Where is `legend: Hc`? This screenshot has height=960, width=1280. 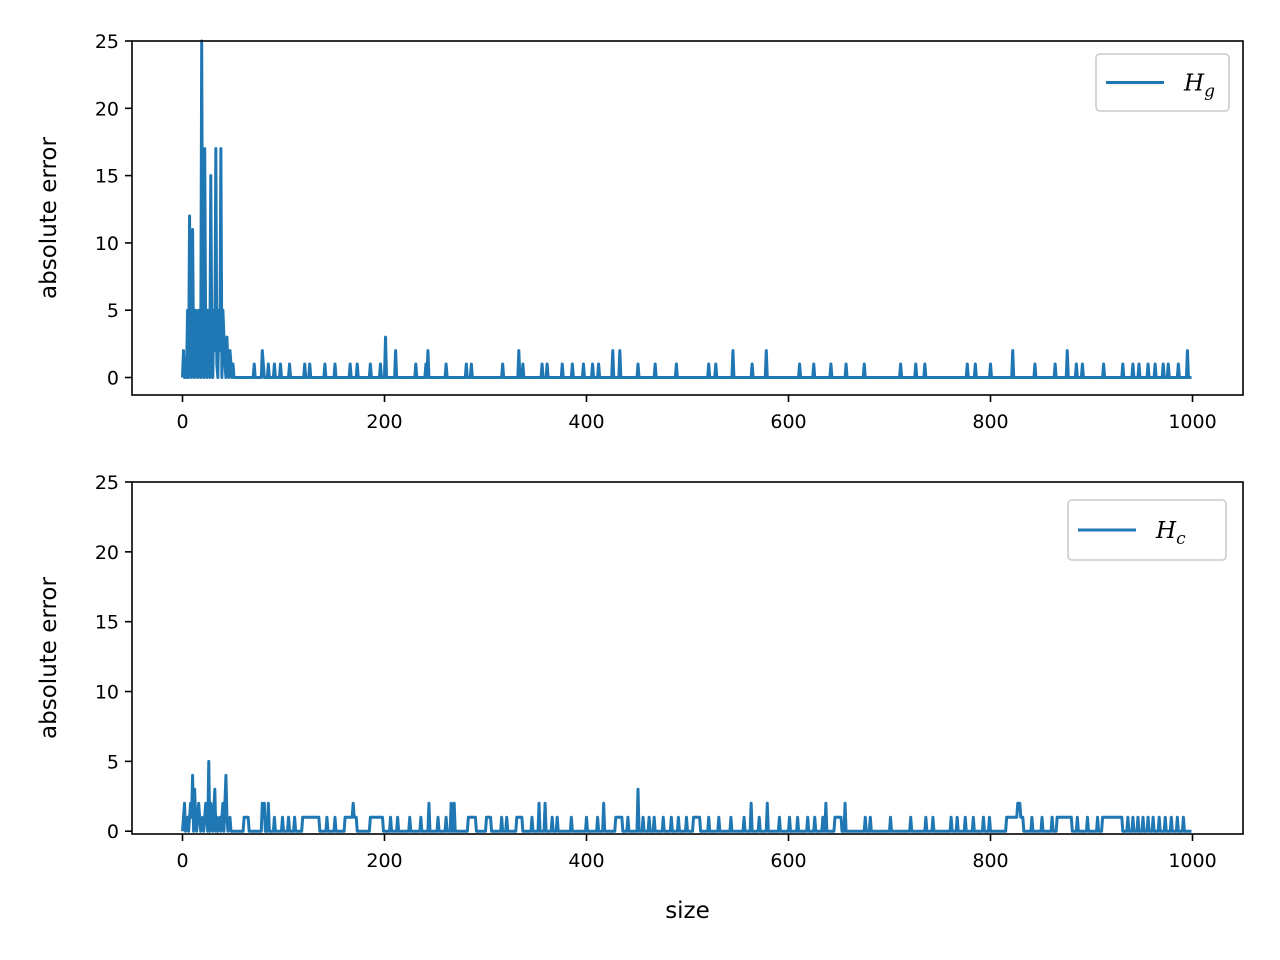 legend: Hc is located at coordinates (1147, 530).